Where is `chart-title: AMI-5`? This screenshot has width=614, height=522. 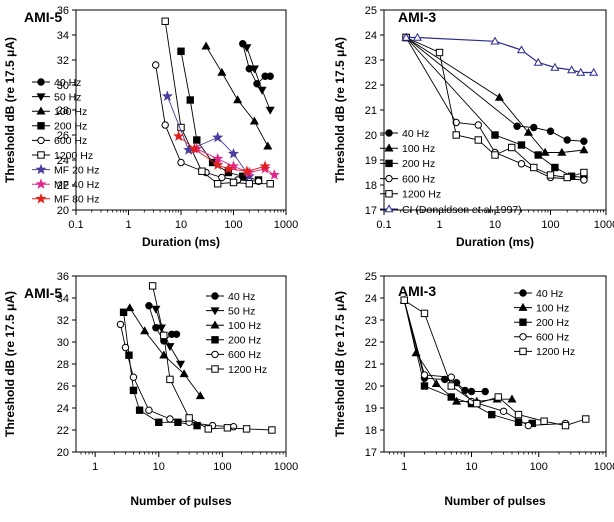
chart-title: AMI-5 is located at coordinates (43, 17).